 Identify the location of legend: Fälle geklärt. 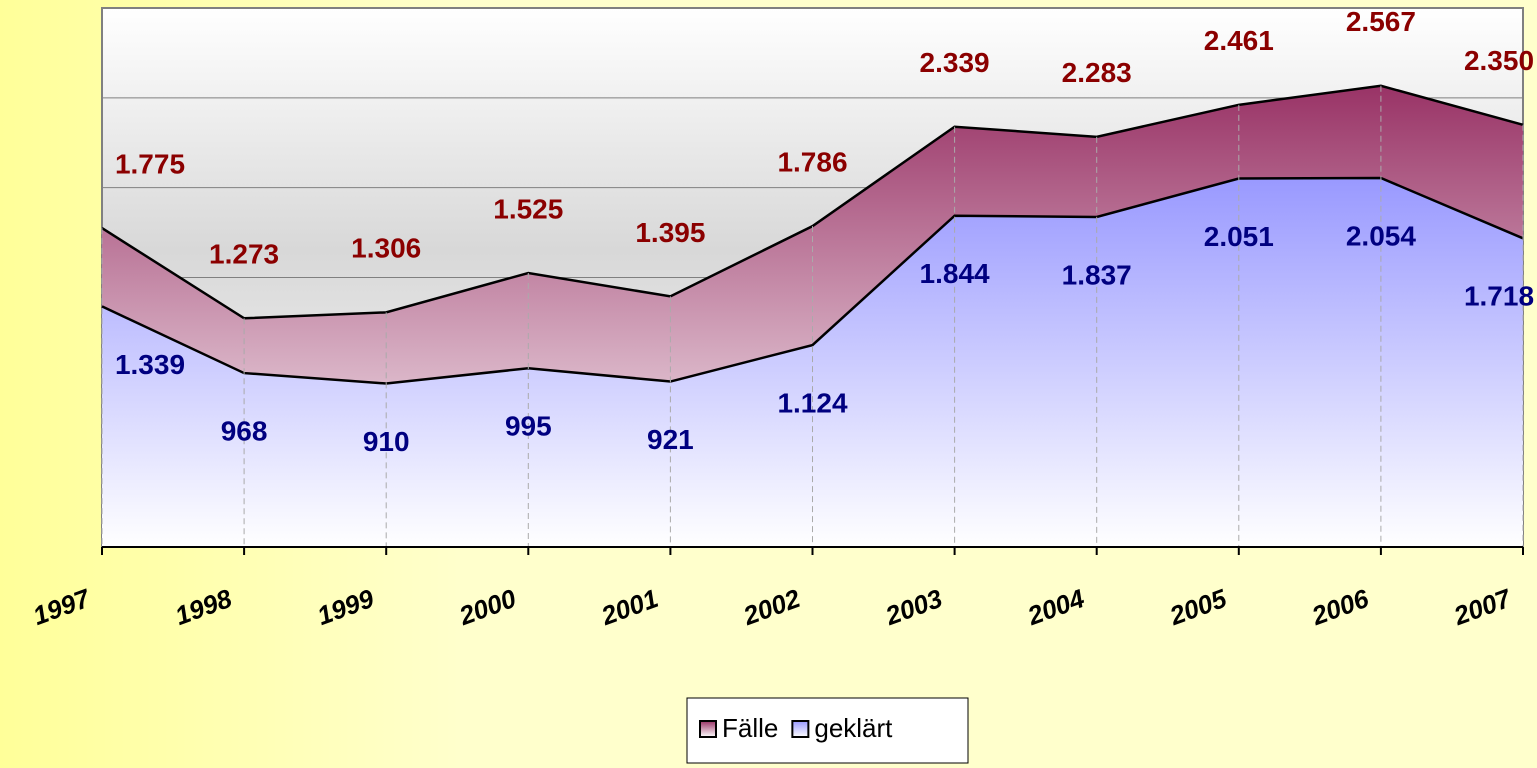
(827, 730).